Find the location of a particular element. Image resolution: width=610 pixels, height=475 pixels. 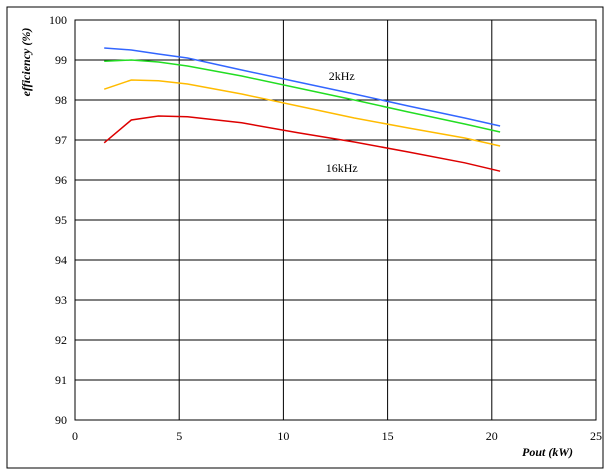

x-tick-label: 15 is located at coordinates (388, 436).